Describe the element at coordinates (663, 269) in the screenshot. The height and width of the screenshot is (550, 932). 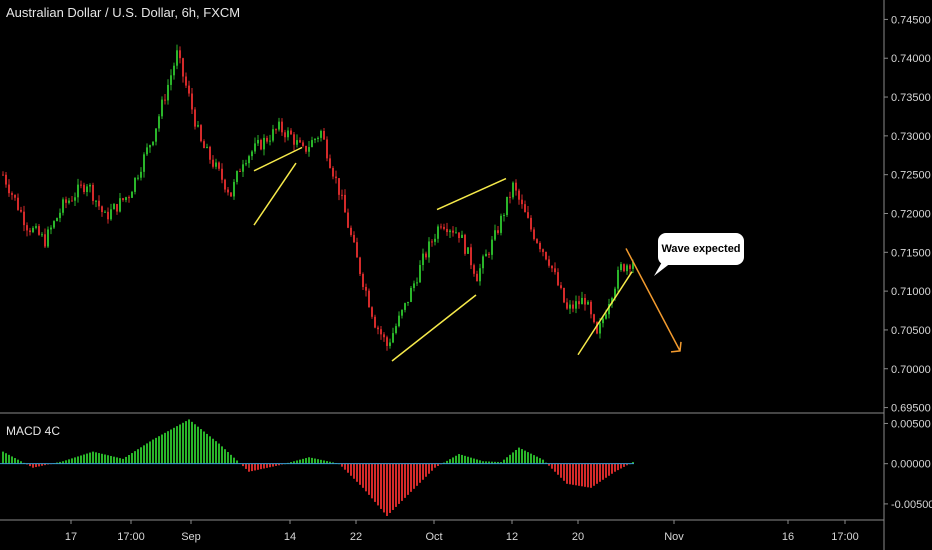
I see `callout-pointer` at that location.